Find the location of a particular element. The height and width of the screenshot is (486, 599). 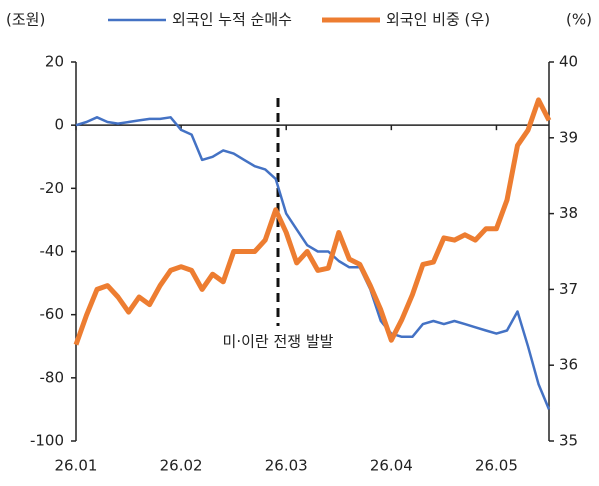

x-tick-label: 26.03 is located at coordinates (286, 466).